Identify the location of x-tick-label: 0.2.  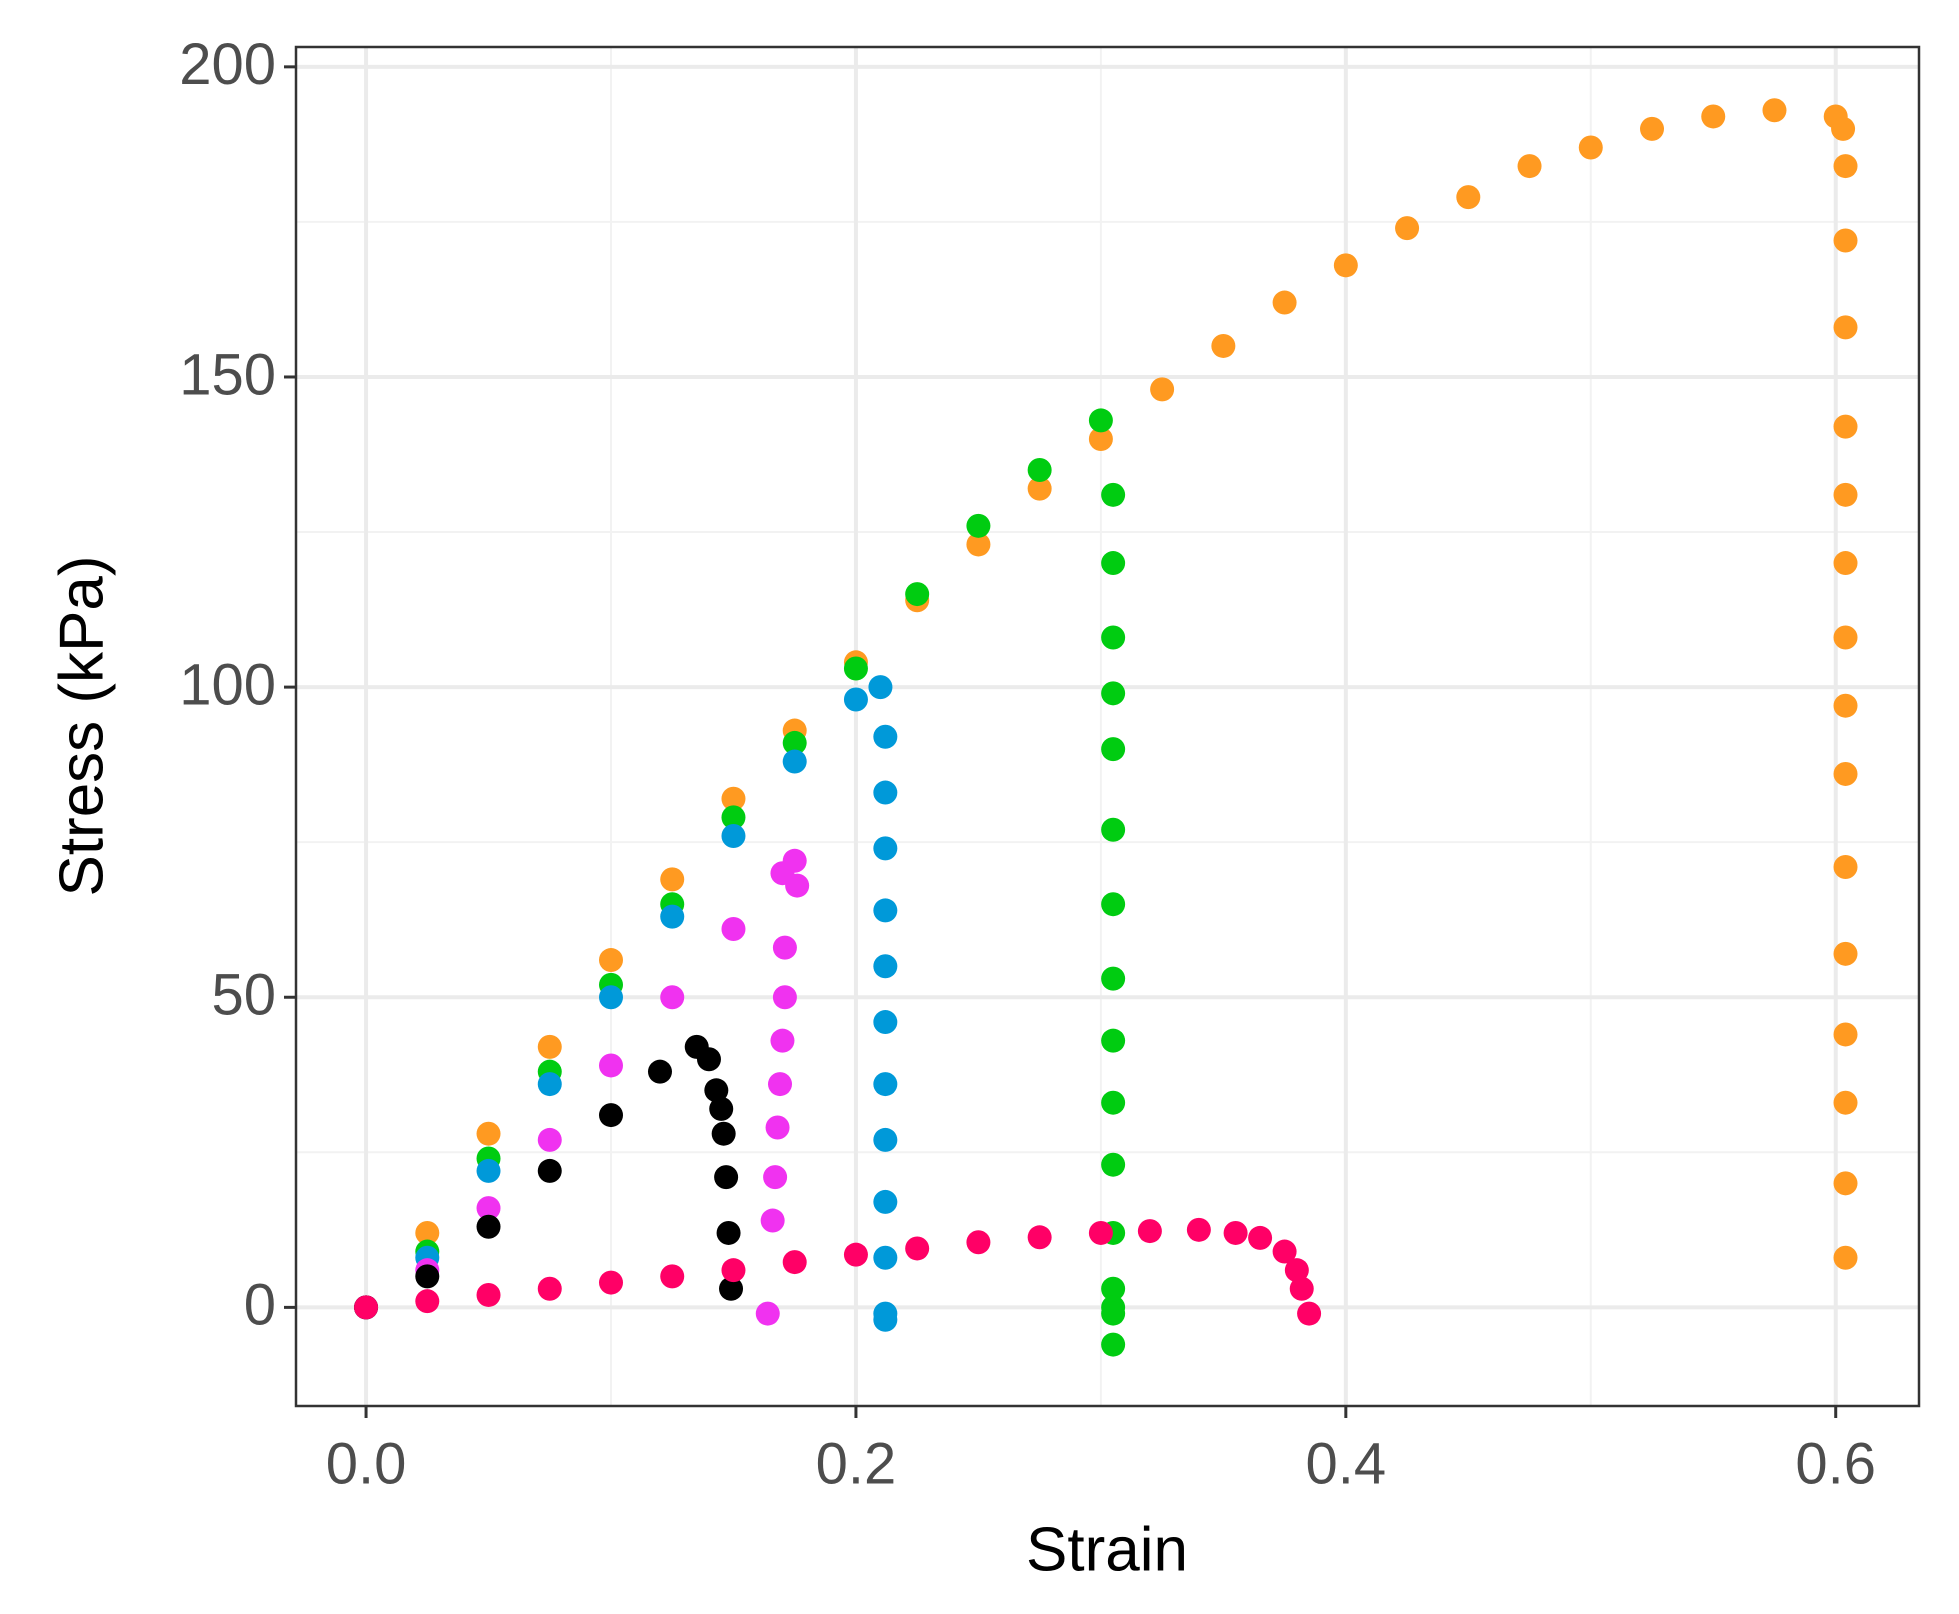
(856, 1463).